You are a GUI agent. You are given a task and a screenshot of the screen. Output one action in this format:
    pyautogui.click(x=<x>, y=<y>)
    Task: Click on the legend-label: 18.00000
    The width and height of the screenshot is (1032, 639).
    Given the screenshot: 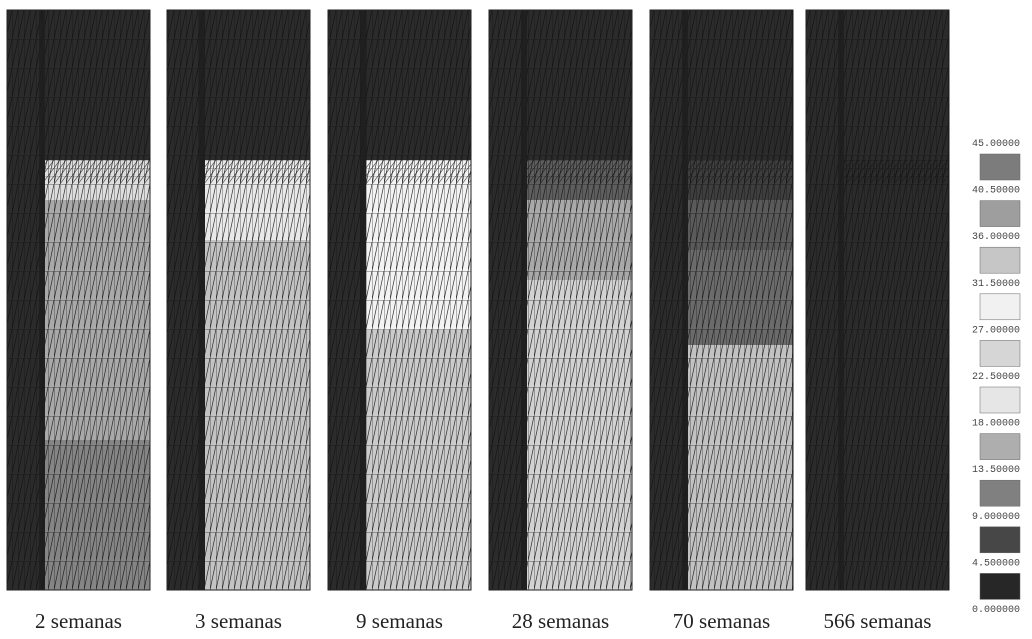 What is the action you would take?
    pyautogui.click(x=996, y=424)
    